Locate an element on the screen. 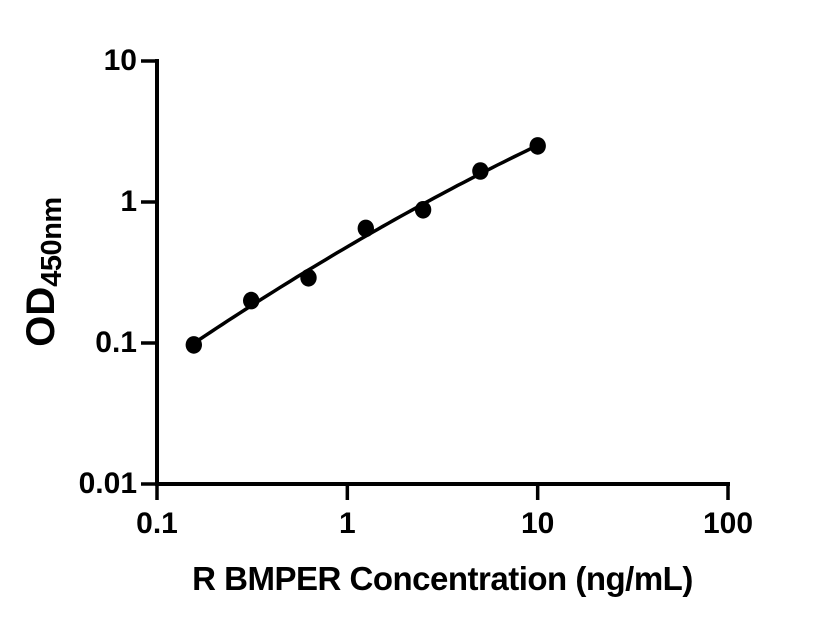 This screenshot has height=640, width=816. y-tick-label: 0.1 is located at coordinates (116, 342).